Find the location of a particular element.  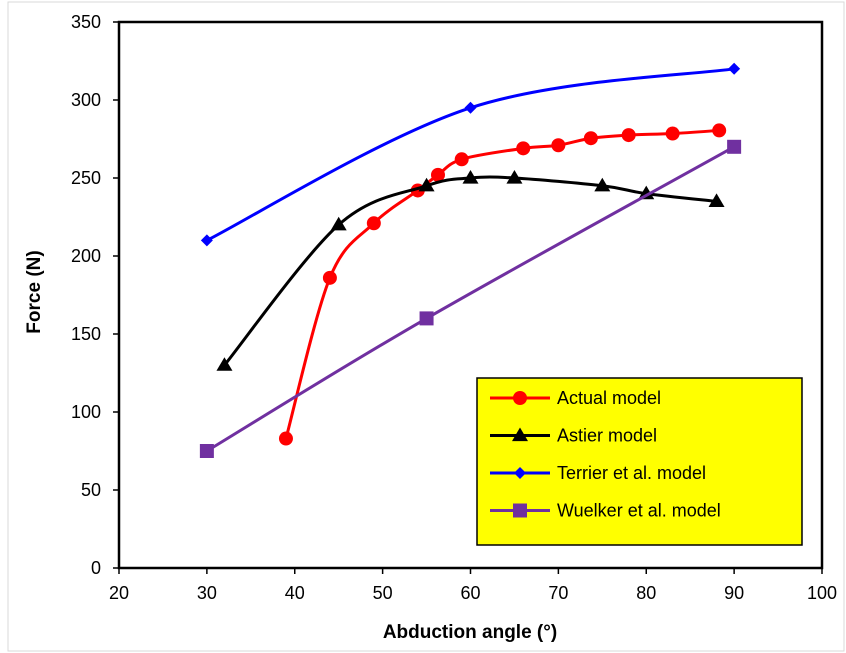

y-tick-label: 0 is located at coordinates (96, 568).